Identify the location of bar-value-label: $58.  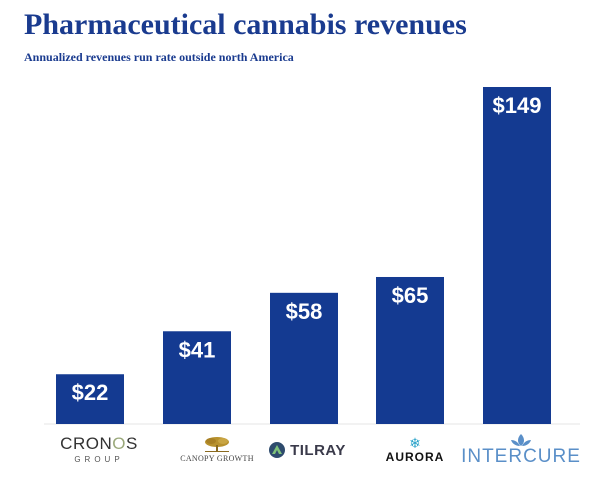
(304, 311).